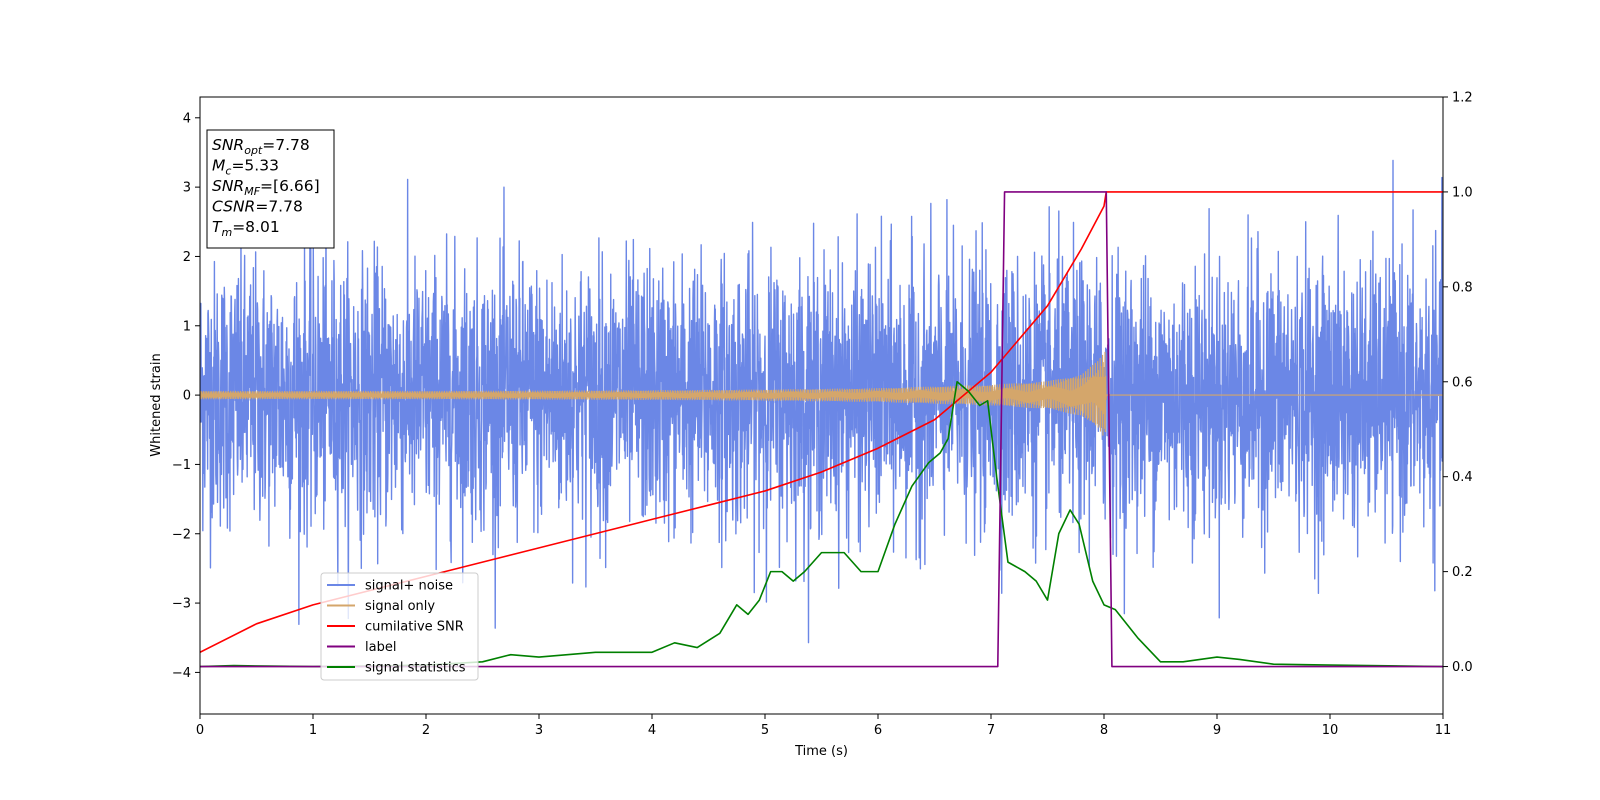  What do you see at coordinates (823, 726) in the screenshot?
I see `x-axis: 0 1 2 3 4 5 6 7 8 9 10 11` at bounding box center [823, 726].